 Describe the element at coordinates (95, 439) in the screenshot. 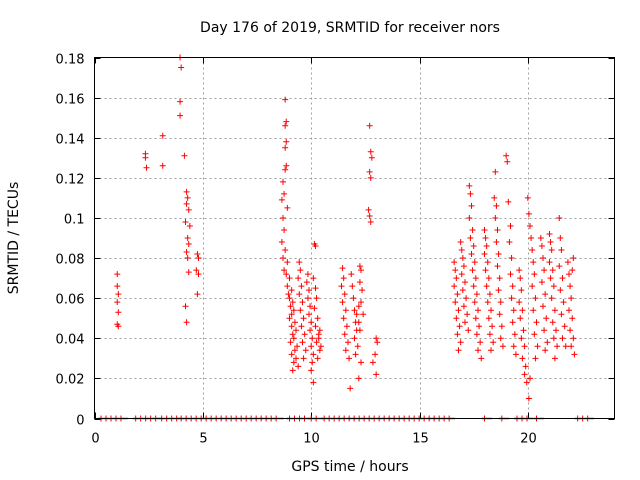

I see `x-tick-label: 0` at that location.